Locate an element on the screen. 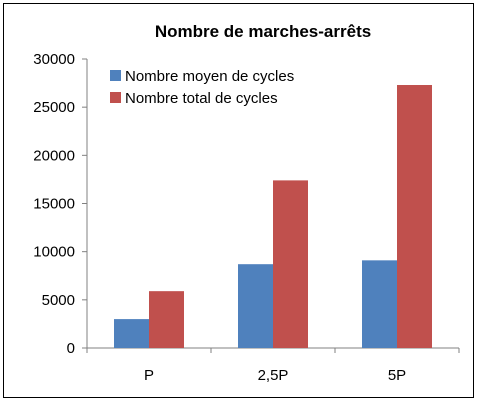  chart-title: Nombre de marches-arrêts is located at coordinates (263, 31).